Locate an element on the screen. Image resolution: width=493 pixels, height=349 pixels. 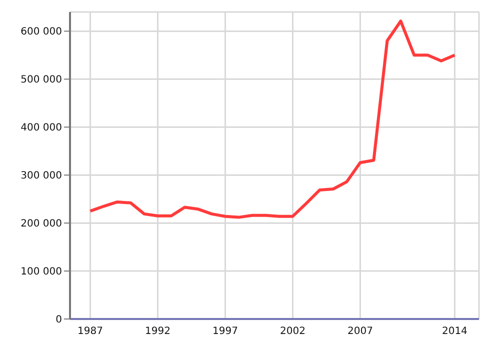
y-tick-label: 200 000 is located at coordinates (41, 224).